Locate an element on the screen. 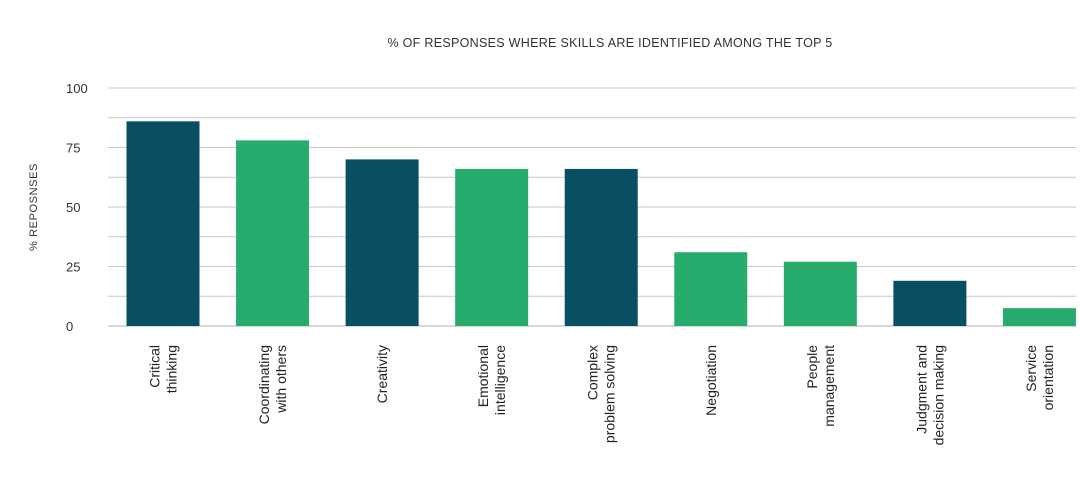  x-category-label: Coordinating with others is located at coordinates (272, 384).